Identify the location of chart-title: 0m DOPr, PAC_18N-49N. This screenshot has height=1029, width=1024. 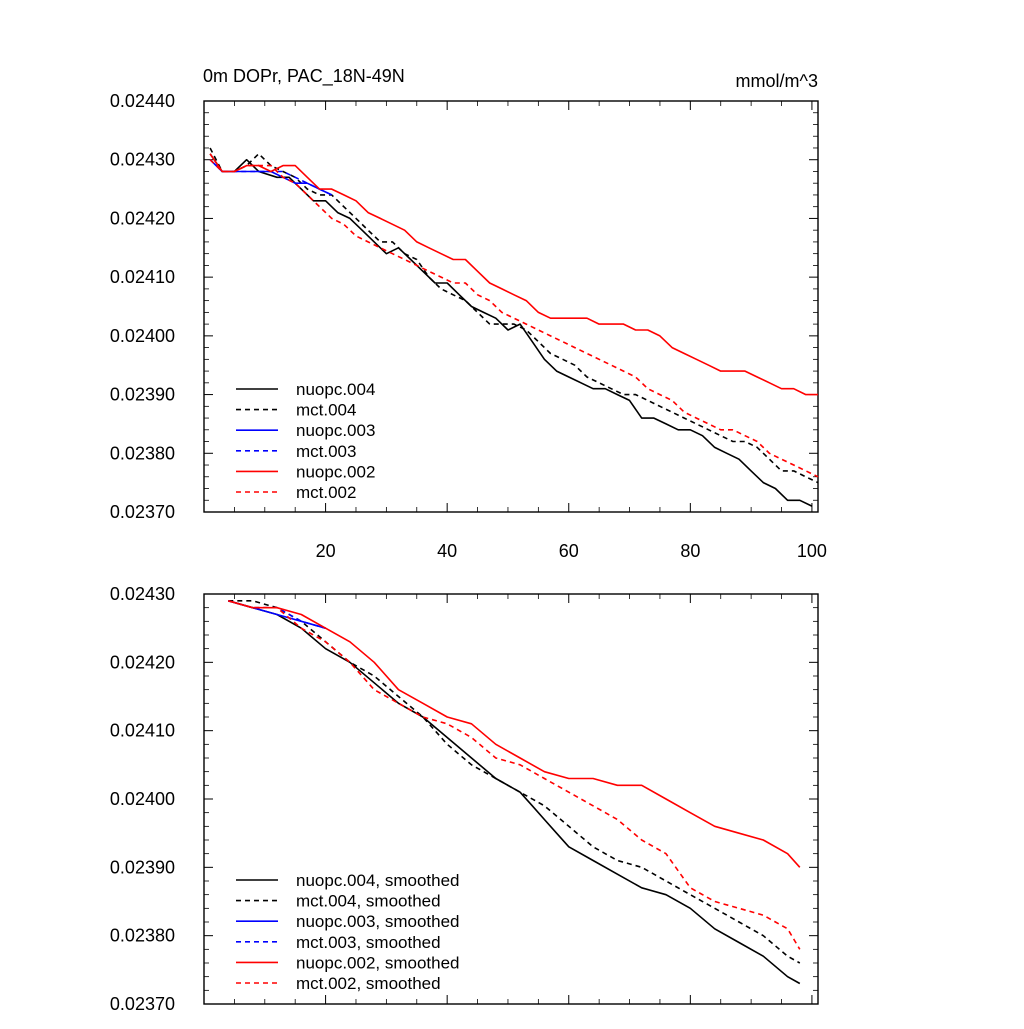
(304, 76).